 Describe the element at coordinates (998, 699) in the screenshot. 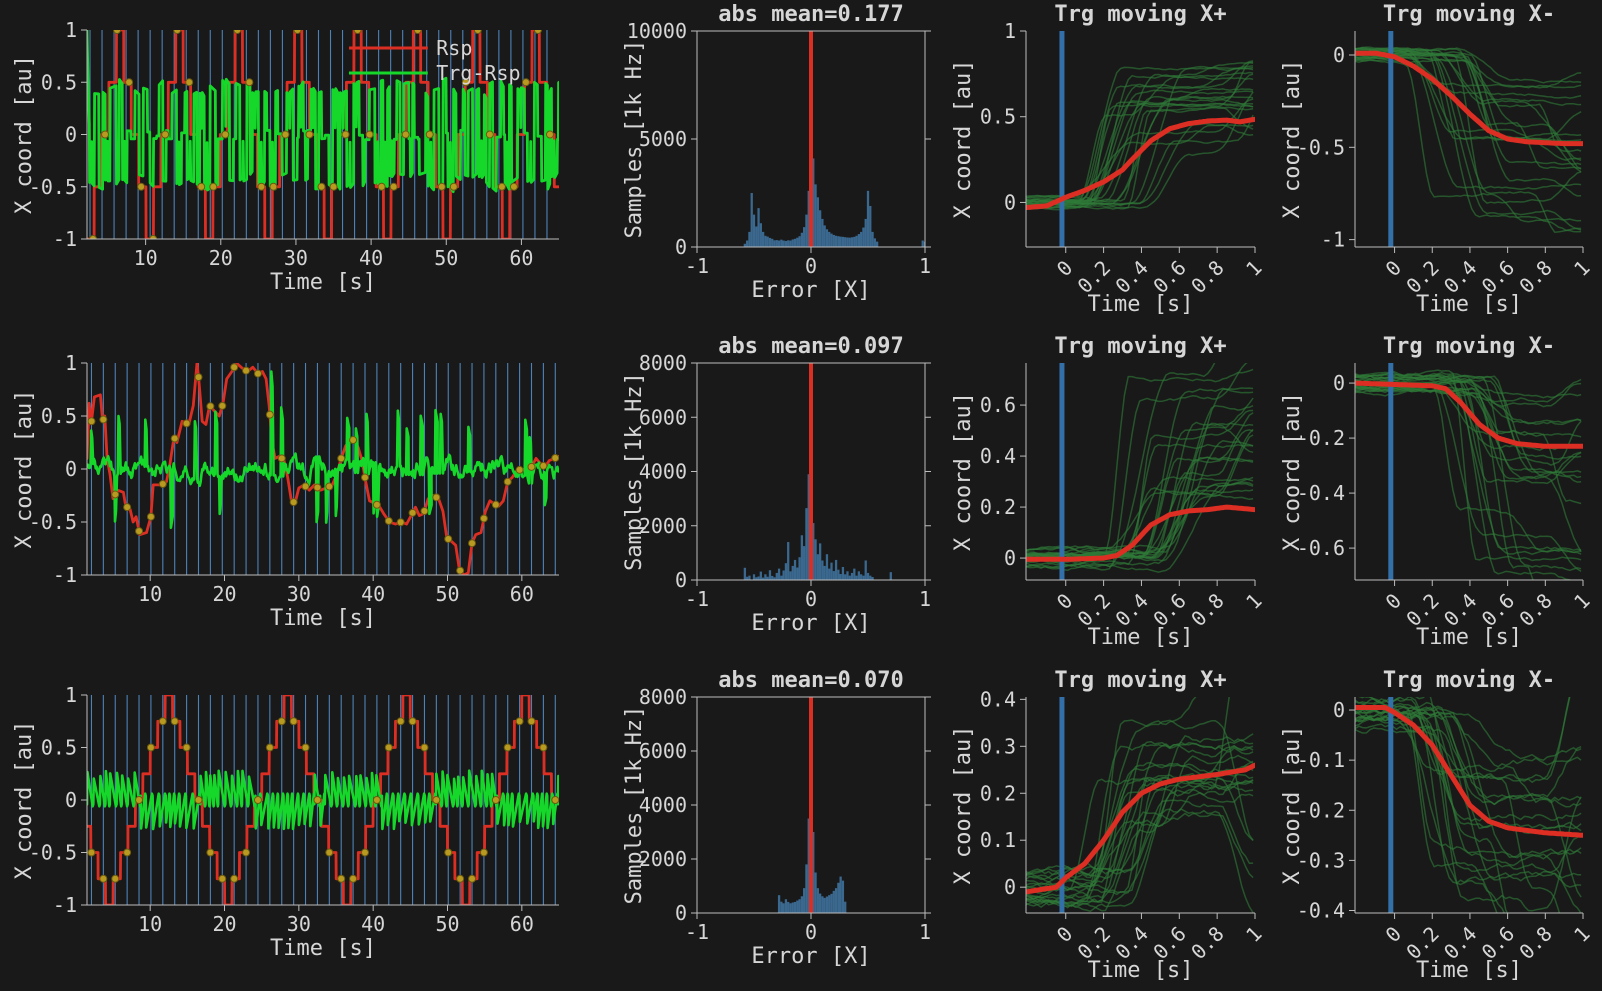

I see `y-tick-label: 0.4` at that location.